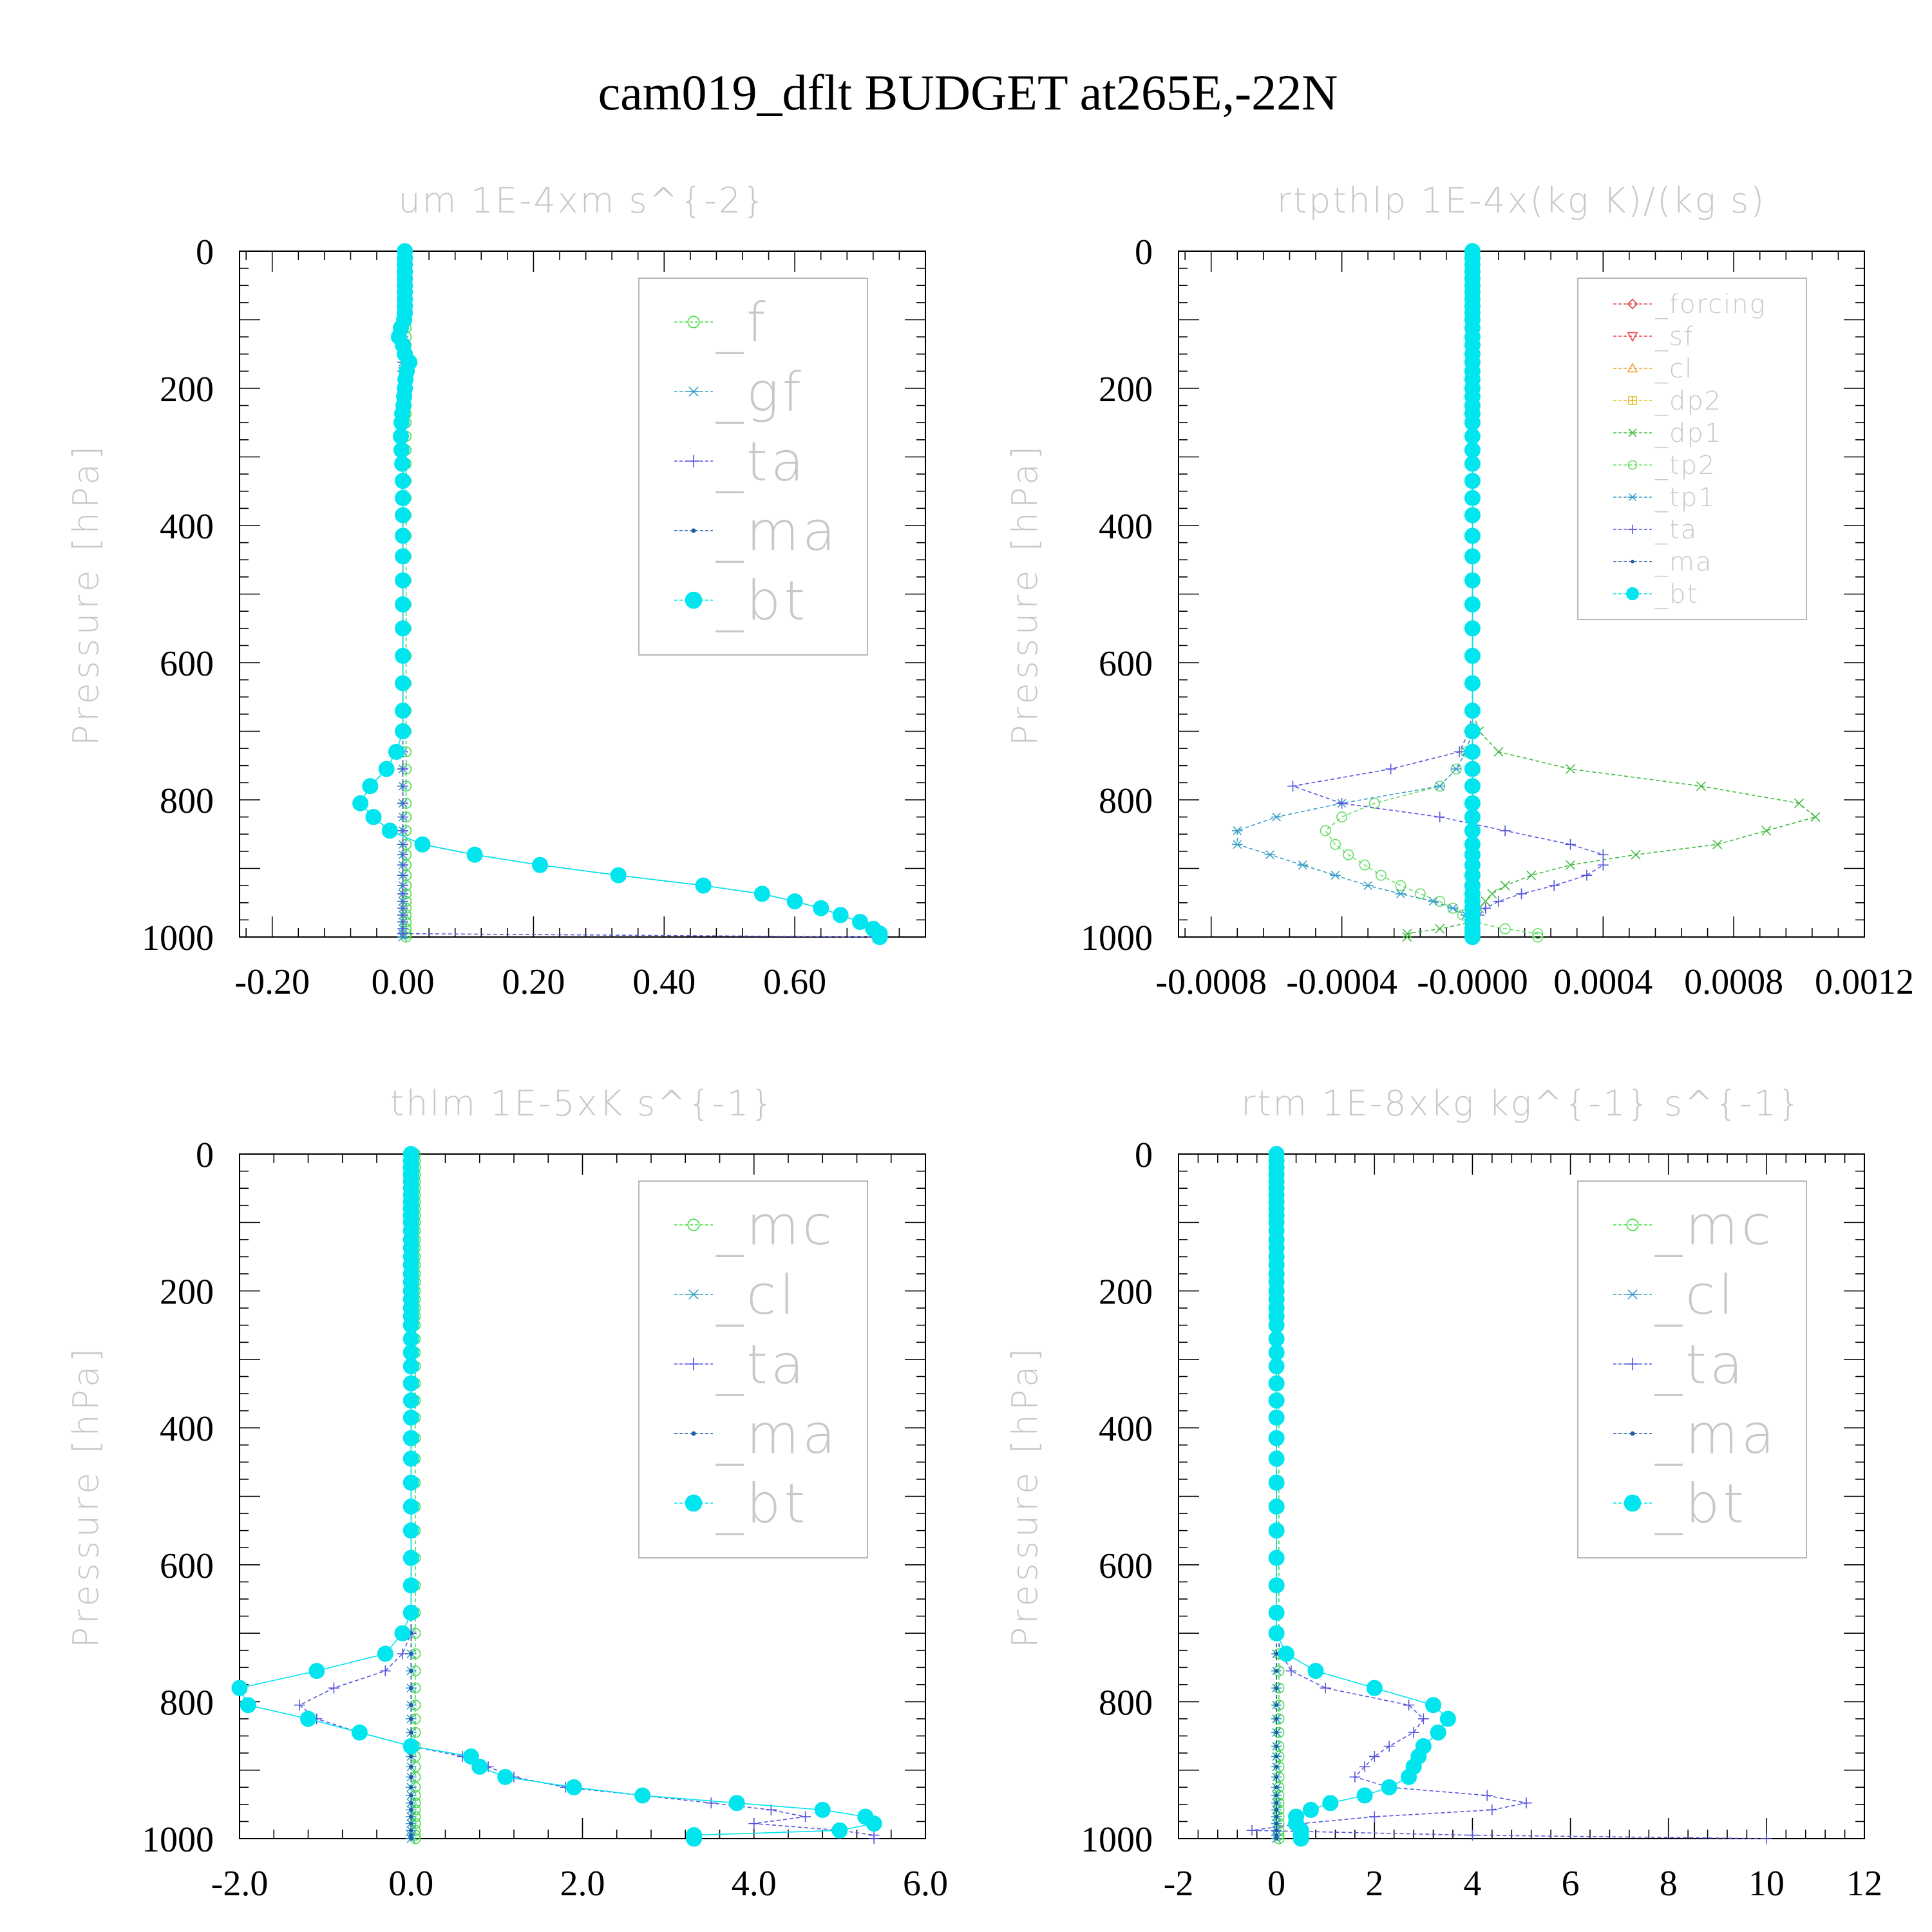 The image size is (1932, 1932). Describe the element at coordinates (1766, 1884) in the screenshot. I see `x-tick-label: 10` at that location.